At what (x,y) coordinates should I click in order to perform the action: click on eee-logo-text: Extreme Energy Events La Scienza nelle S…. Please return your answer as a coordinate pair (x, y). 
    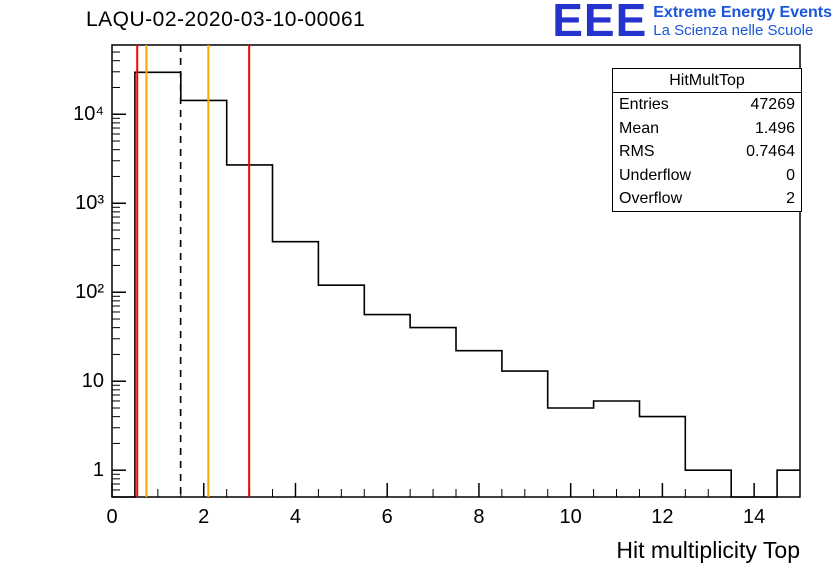
    Looking at the image, I should click on (742, 21).